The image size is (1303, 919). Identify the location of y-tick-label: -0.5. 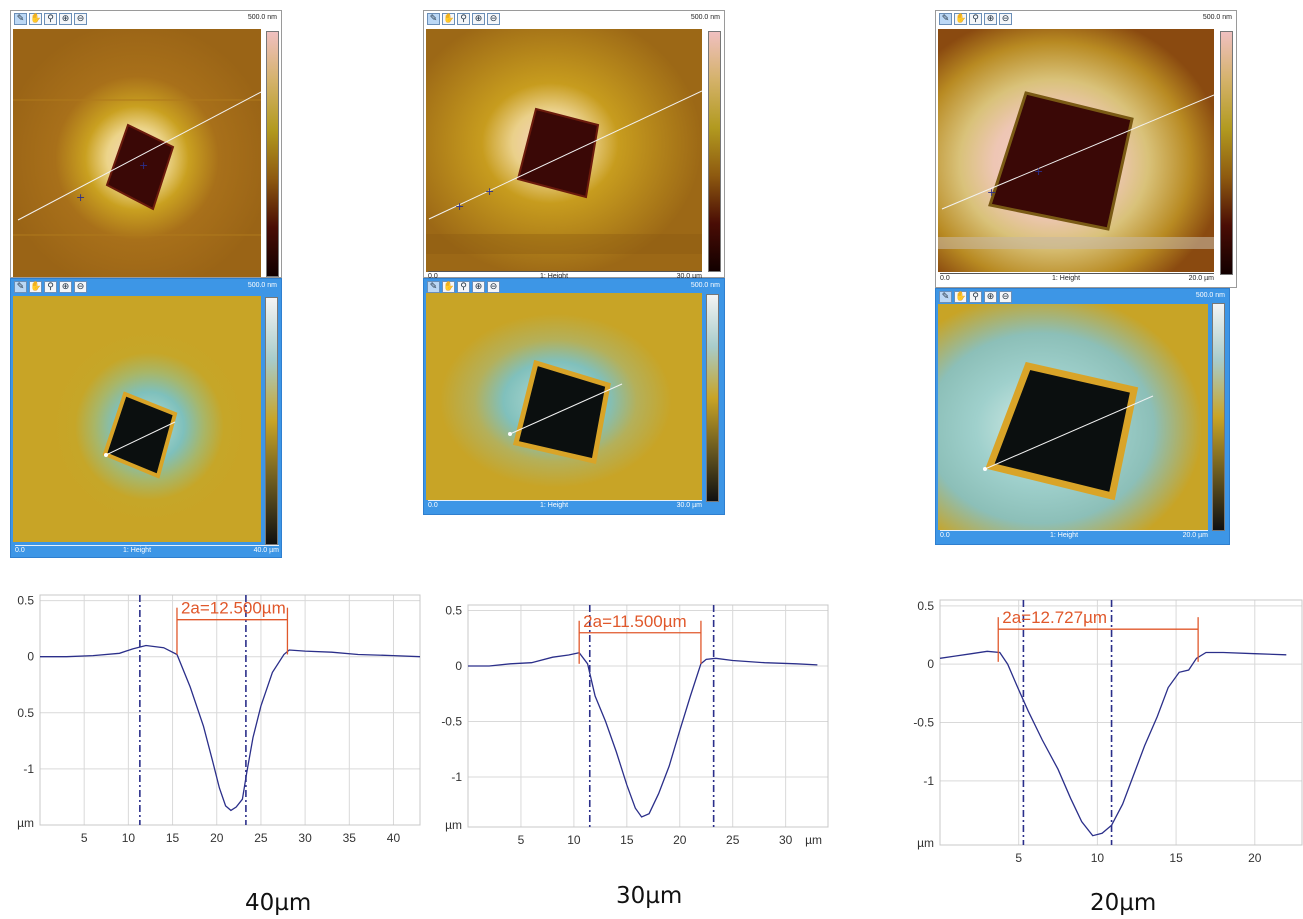
(923, 723).